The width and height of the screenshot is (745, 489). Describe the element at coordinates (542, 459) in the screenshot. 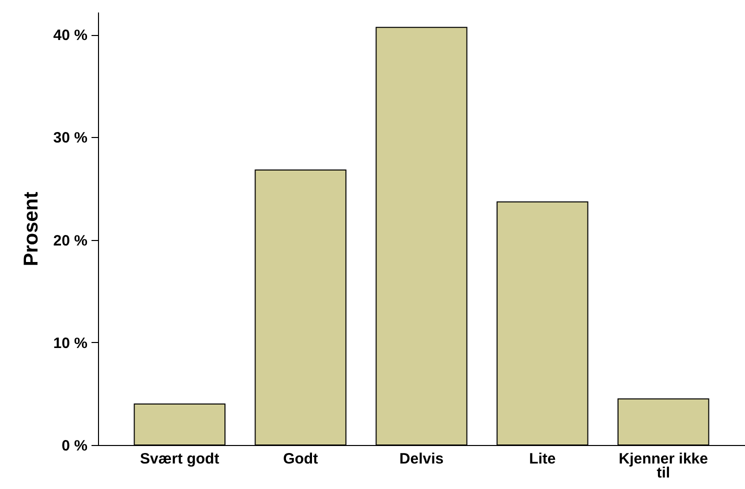

I see `x-tick-label: Lite` at that location.